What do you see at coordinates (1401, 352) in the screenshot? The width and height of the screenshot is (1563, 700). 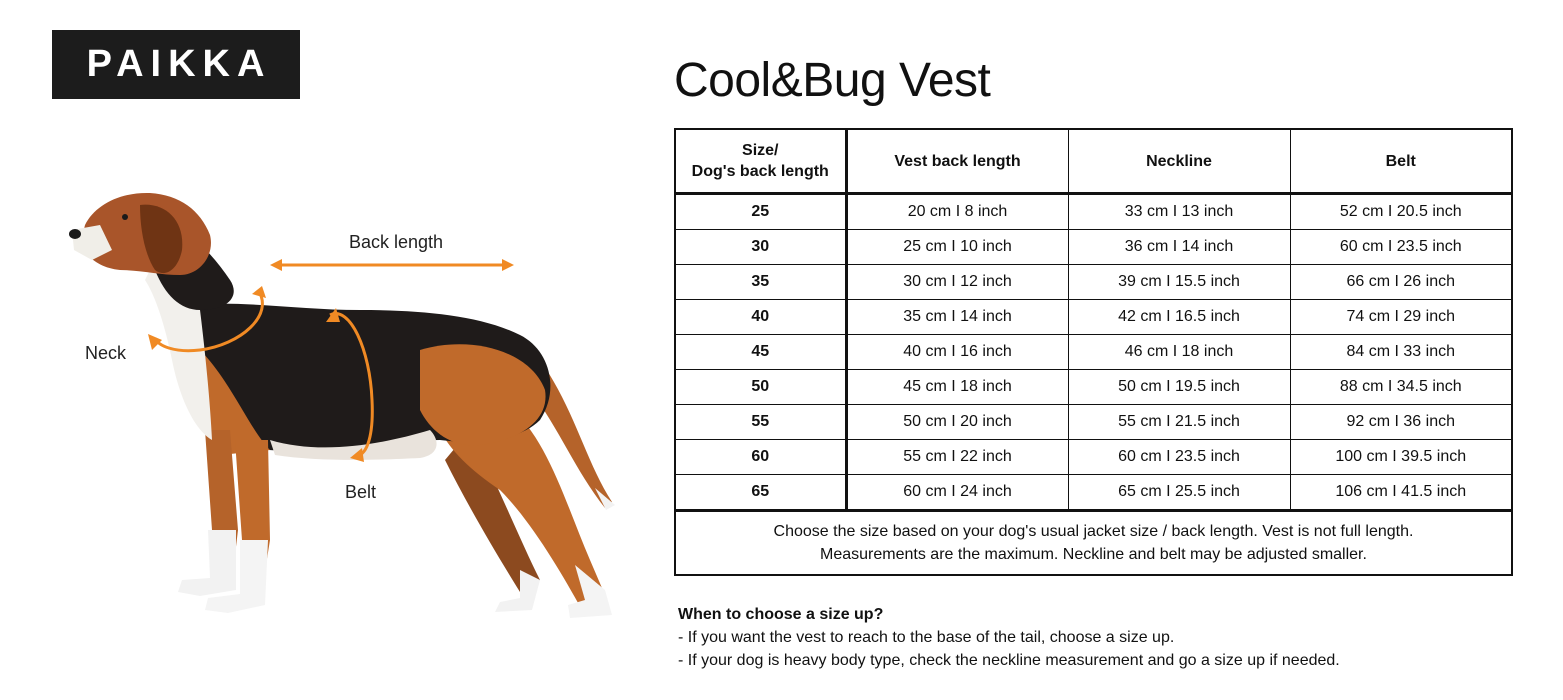 I see `belt-cell: 84 cm I 33 inch` at bounding box center [1401, 352].